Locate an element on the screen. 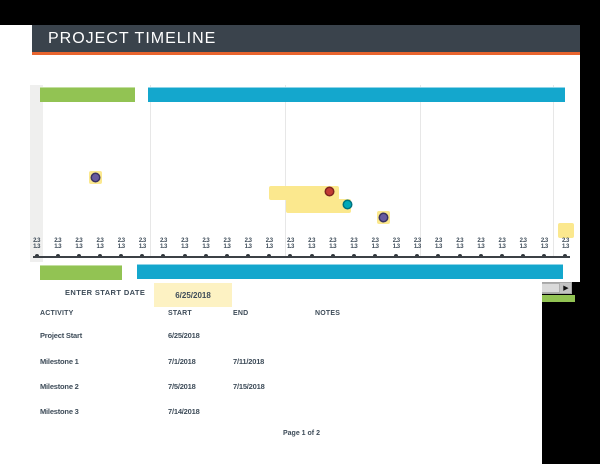 The width and height of the screenshot is (600, 464). table-header-cell: ACTIVITY is located at coordinates (57, 313).